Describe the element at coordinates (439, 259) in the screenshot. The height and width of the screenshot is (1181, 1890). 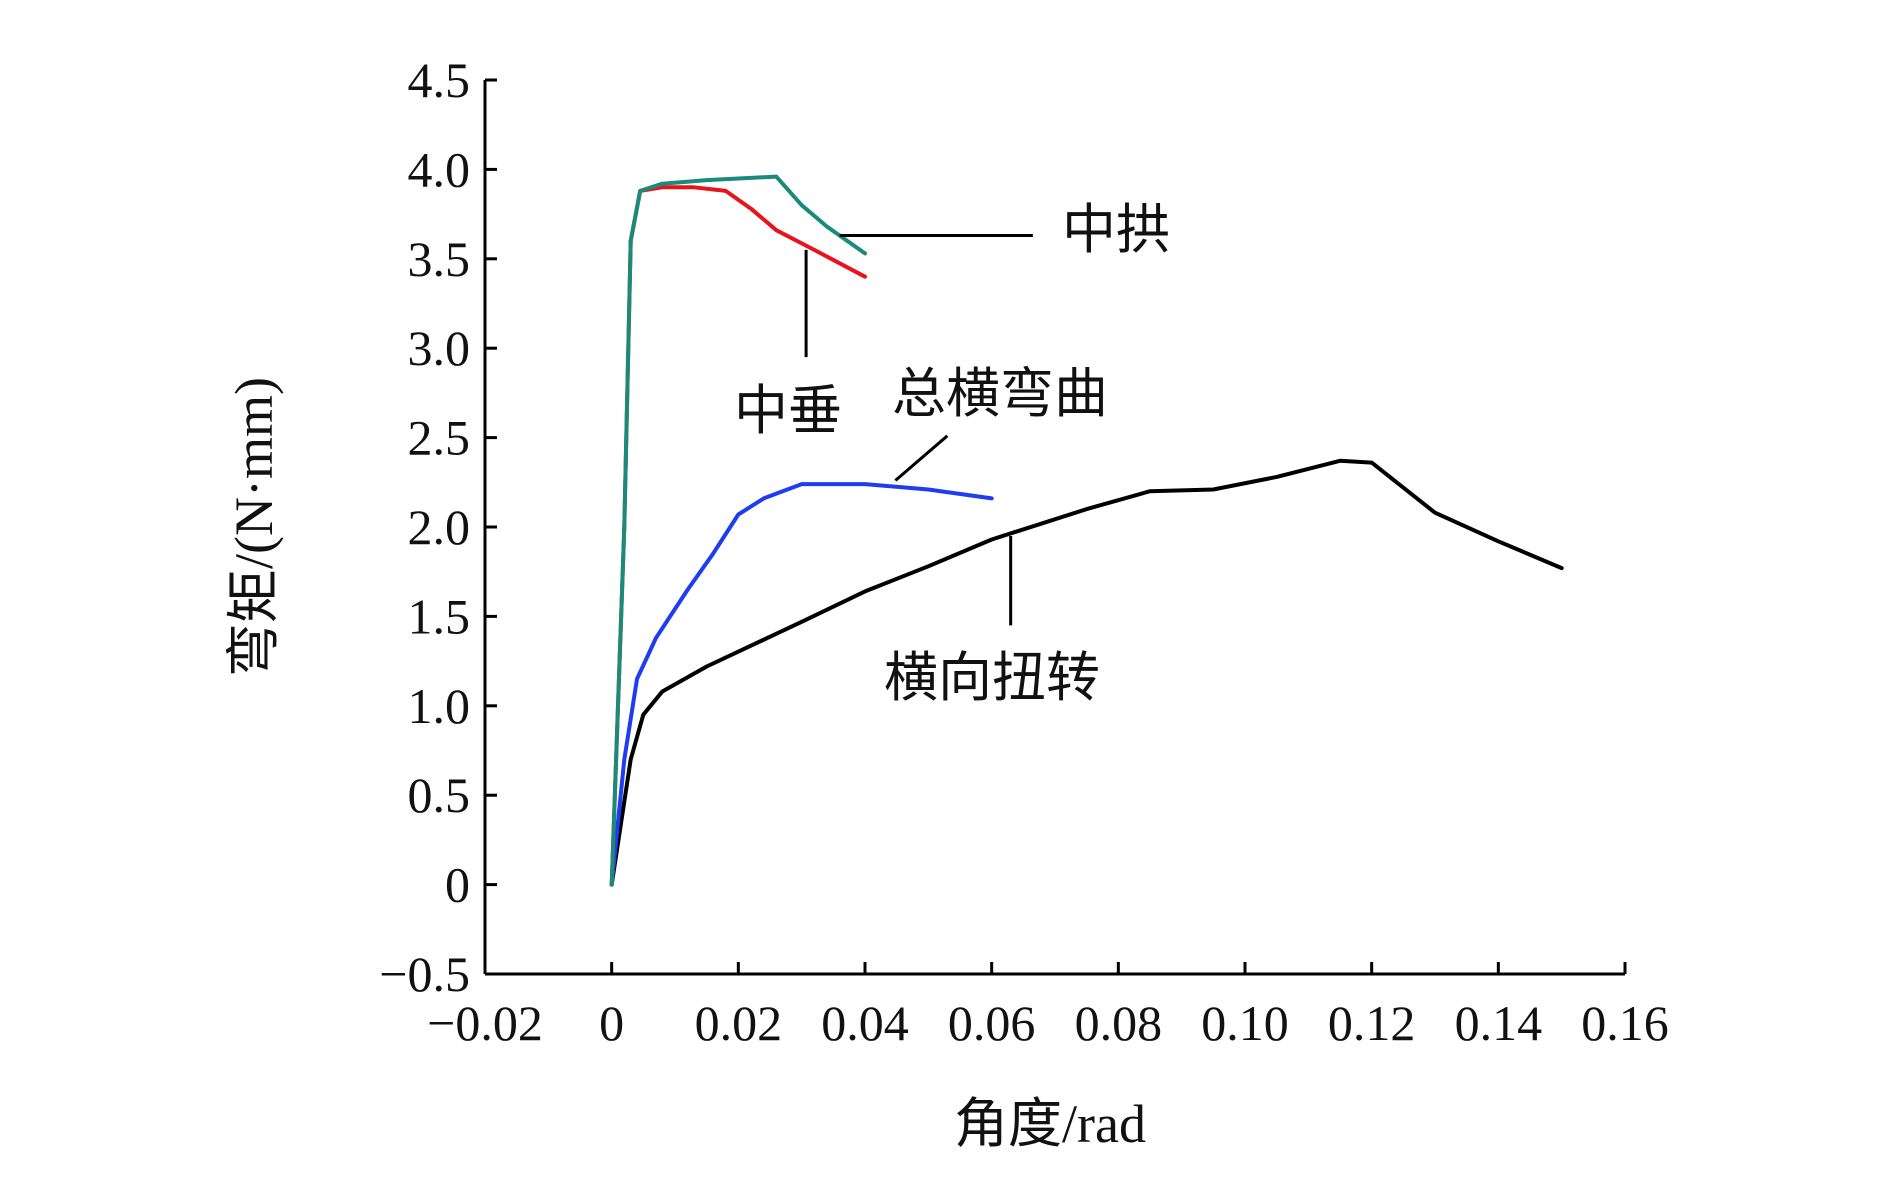
I see `y-tick-label: 3.5` at that location.